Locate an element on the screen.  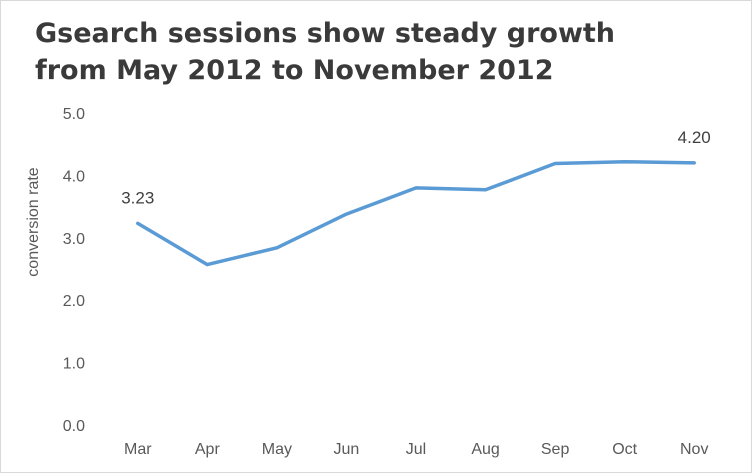
x-tick-label: May is located at coordinates (277, 449).